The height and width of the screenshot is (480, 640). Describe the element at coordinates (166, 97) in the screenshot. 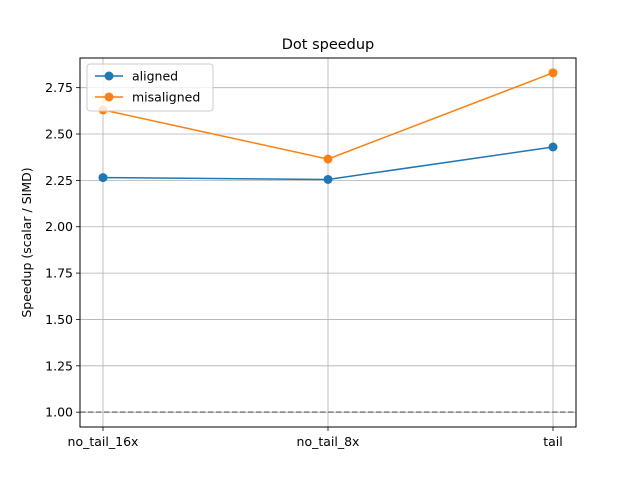

I see `legend-label: misaligned` at that location.